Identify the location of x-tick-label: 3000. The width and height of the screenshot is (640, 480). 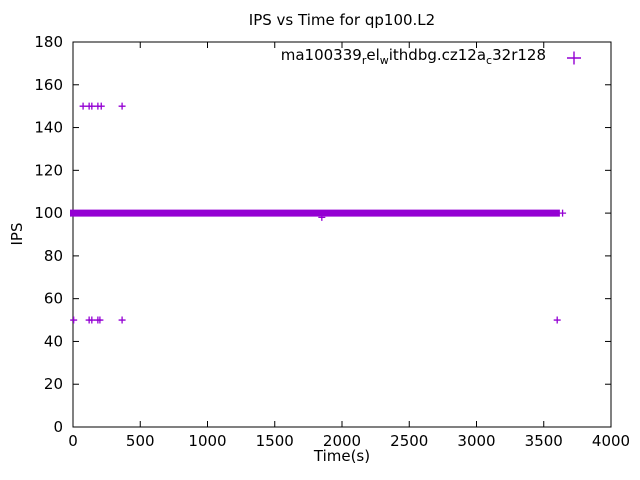
(476, 441).